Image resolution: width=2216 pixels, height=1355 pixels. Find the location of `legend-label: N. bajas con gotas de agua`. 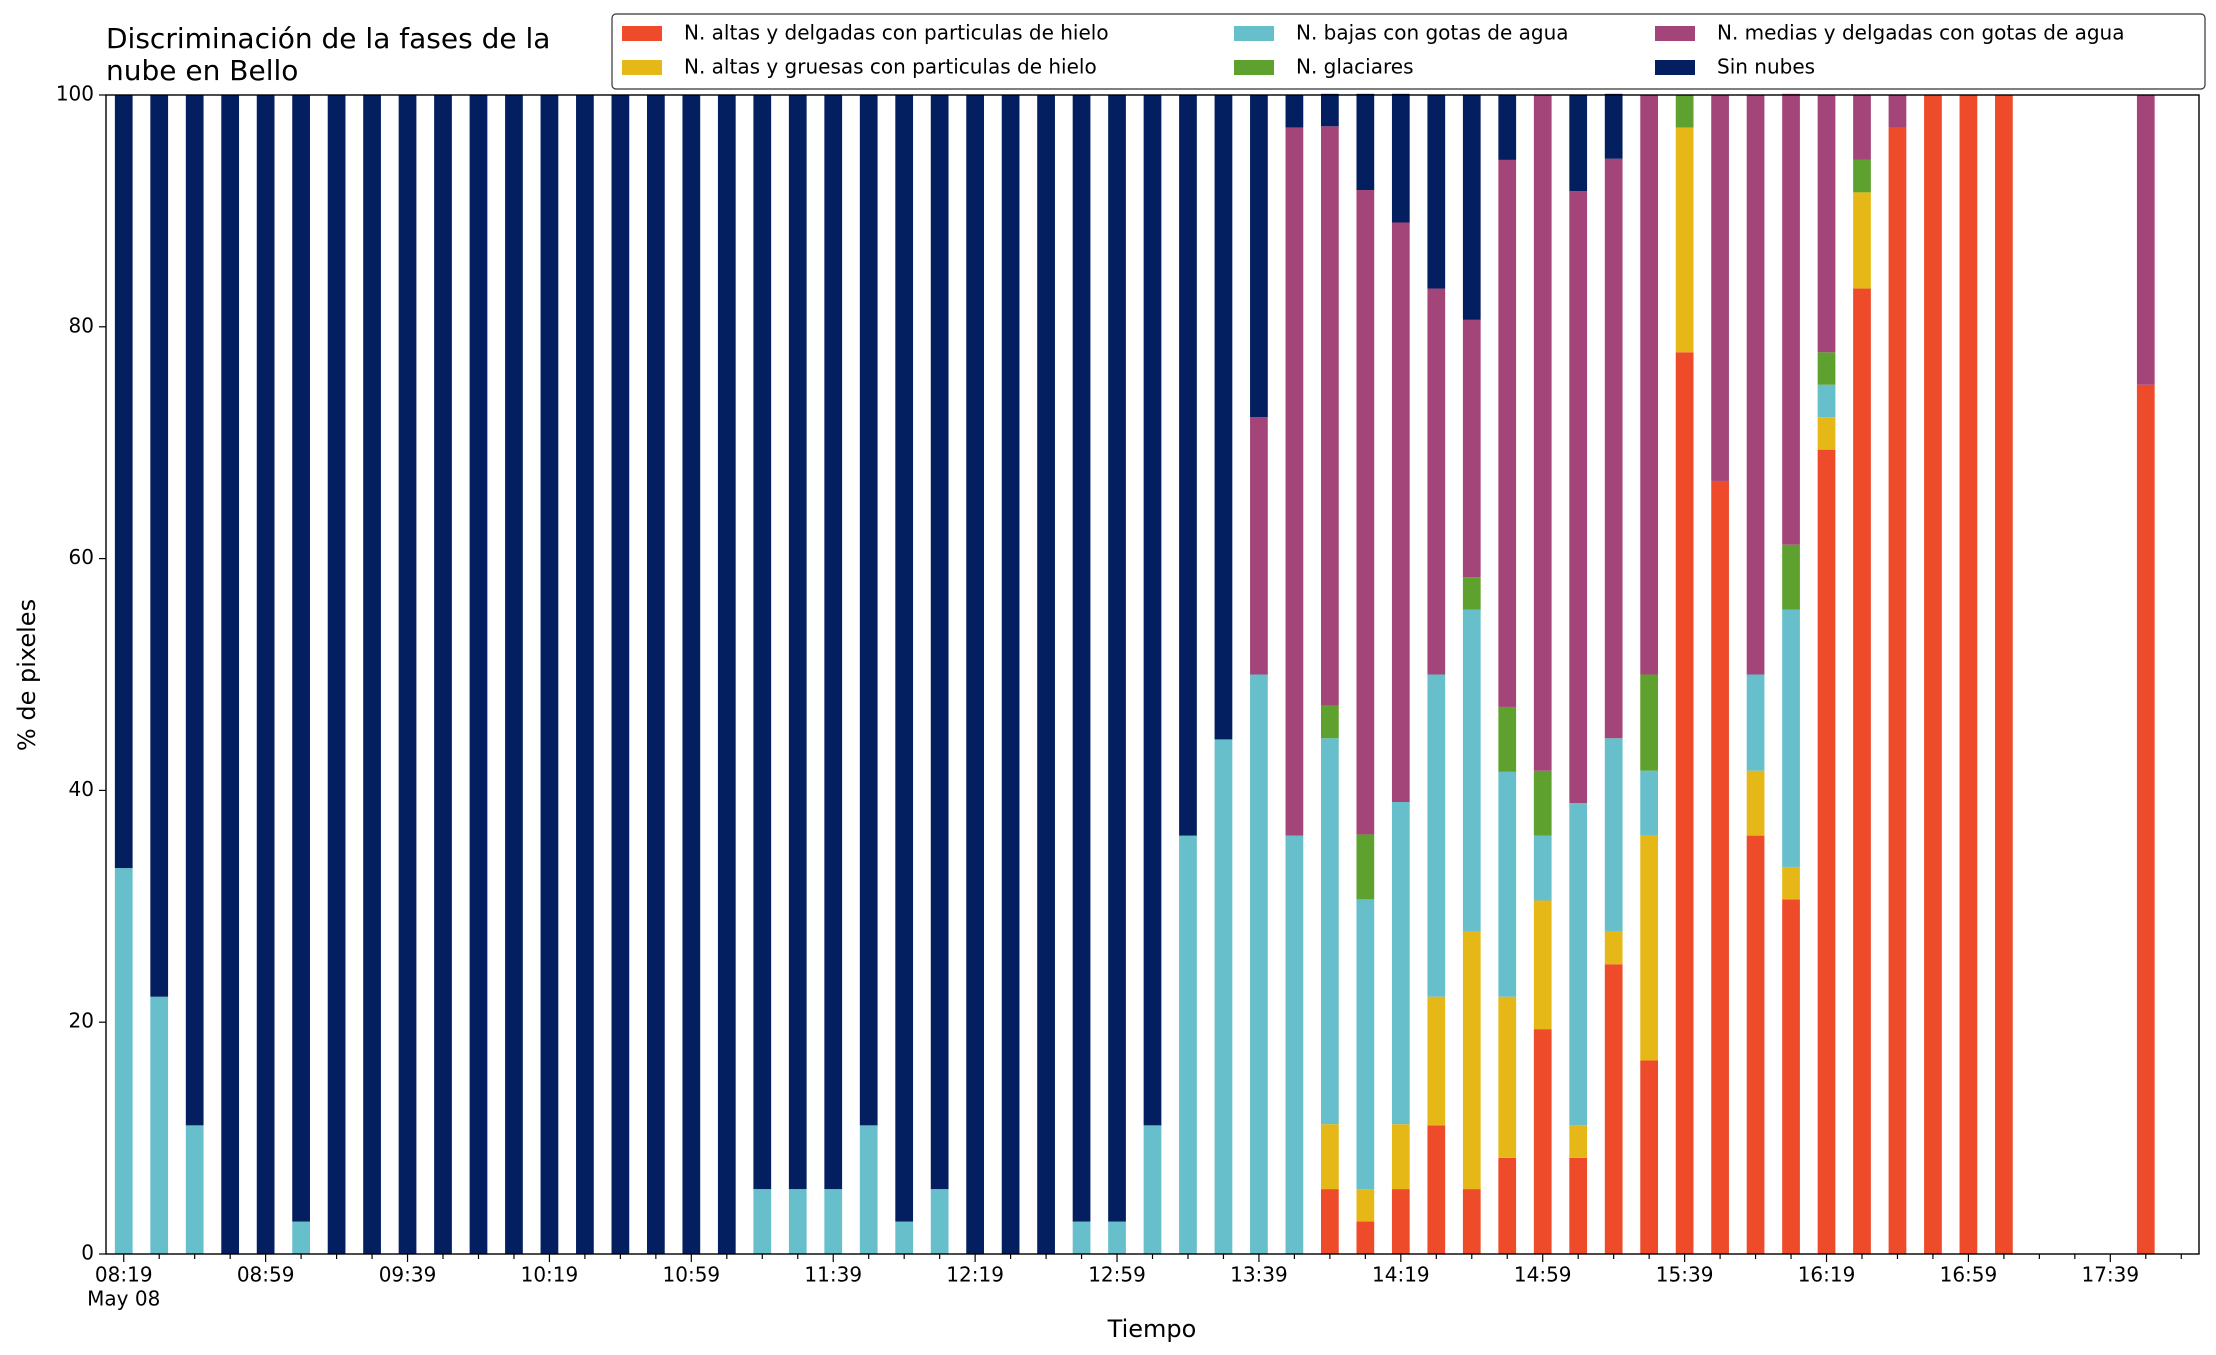

legend-label: N. bajas con gotas de agua is located at coordinates (1432, 33).